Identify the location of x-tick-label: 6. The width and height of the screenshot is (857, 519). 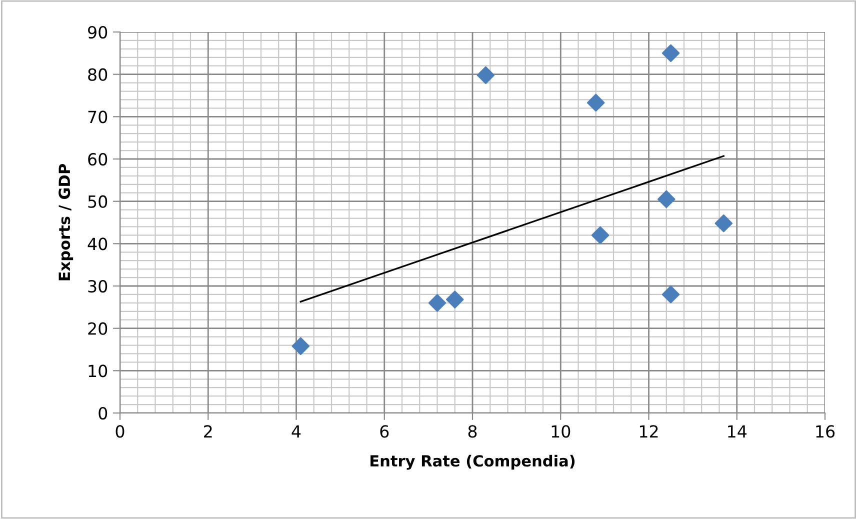
(384, 431).